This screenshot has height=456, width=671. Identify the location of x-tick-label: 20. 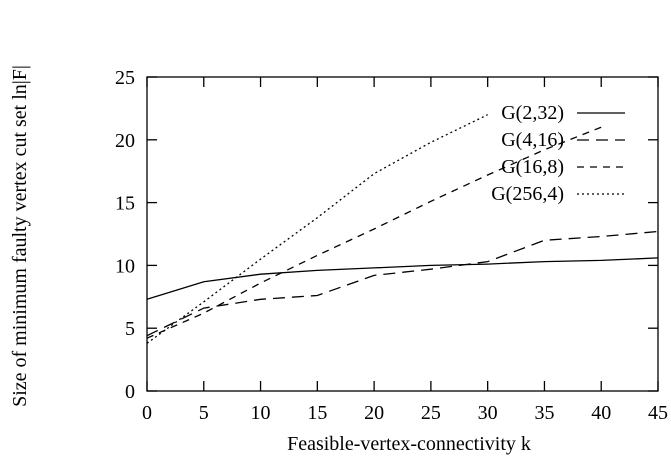
(374, 413).